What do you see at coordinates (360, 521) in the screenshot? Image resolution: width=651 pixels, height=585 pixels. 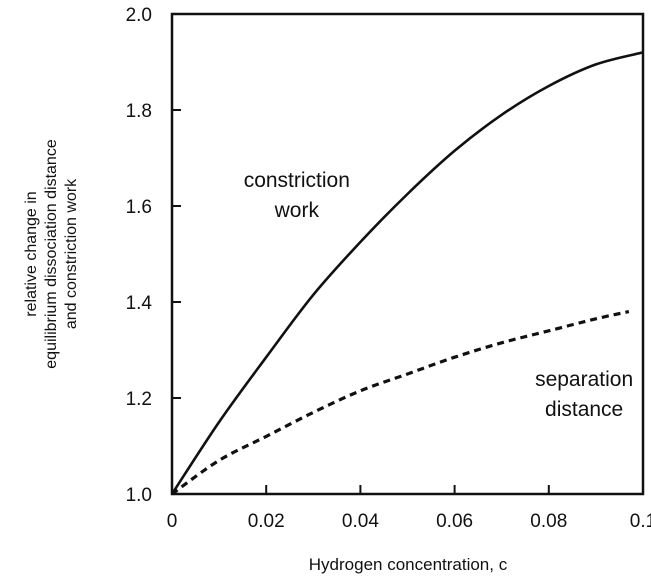 I see `x-tick-label: 0.04` at bounding box center [360, 521].